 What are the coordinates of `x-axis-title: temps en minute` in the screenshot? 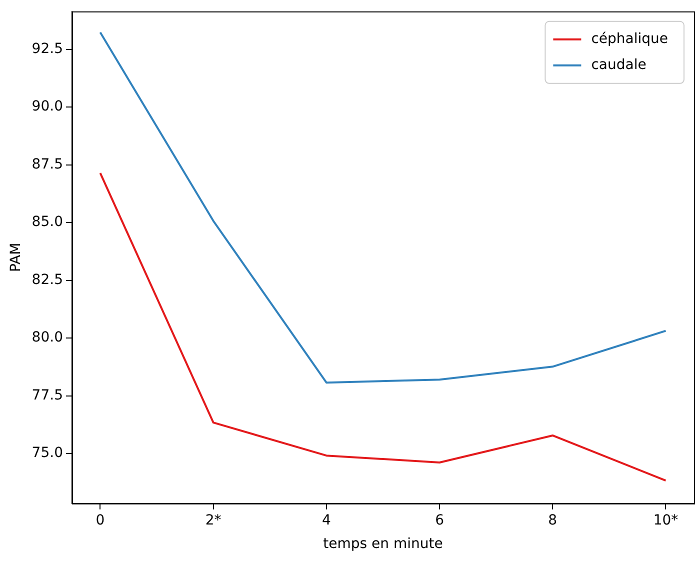 It's located at (383, 544).